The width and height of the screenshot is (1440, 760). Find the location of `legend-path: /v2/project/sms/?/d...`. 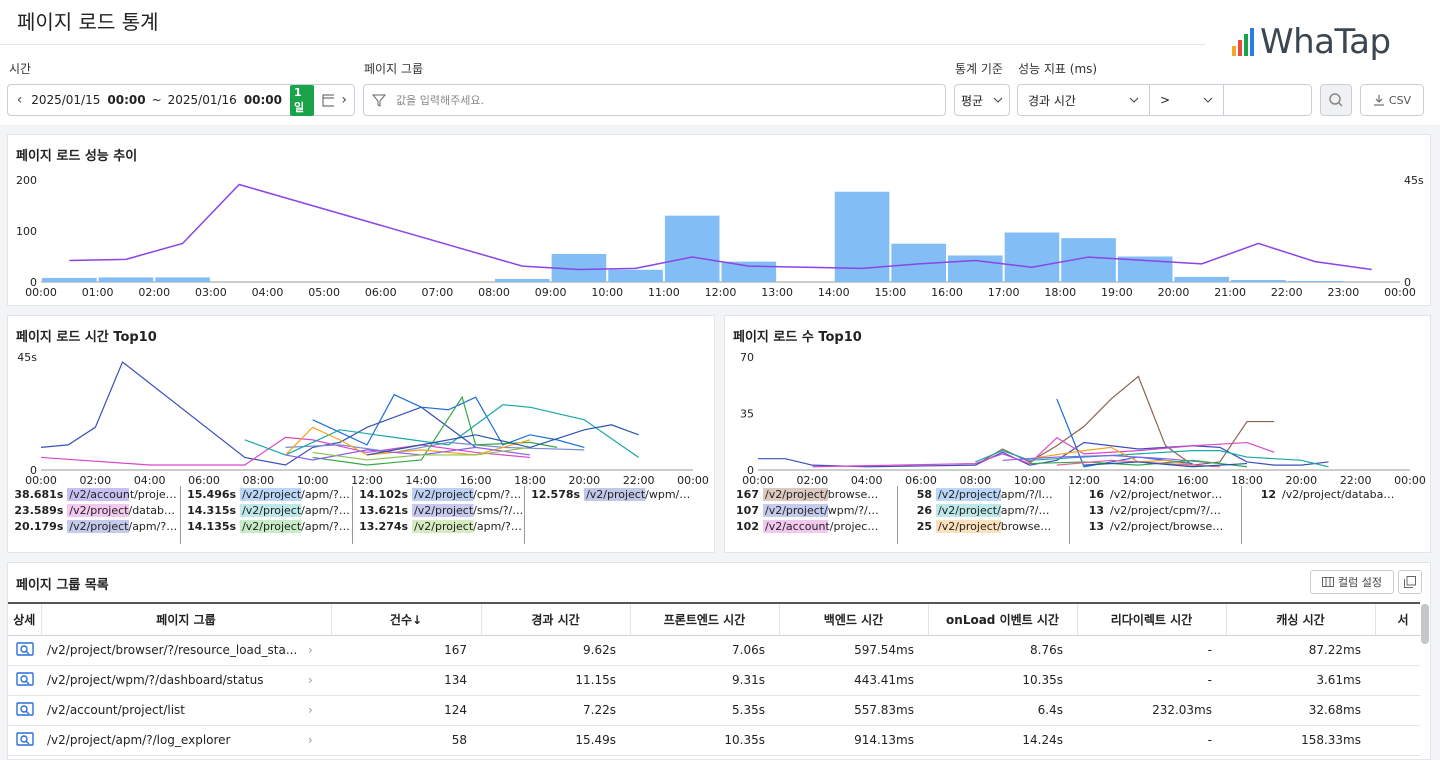

legend-path: /v2/project/sms/?/d... is located at coordinates (468, 510).